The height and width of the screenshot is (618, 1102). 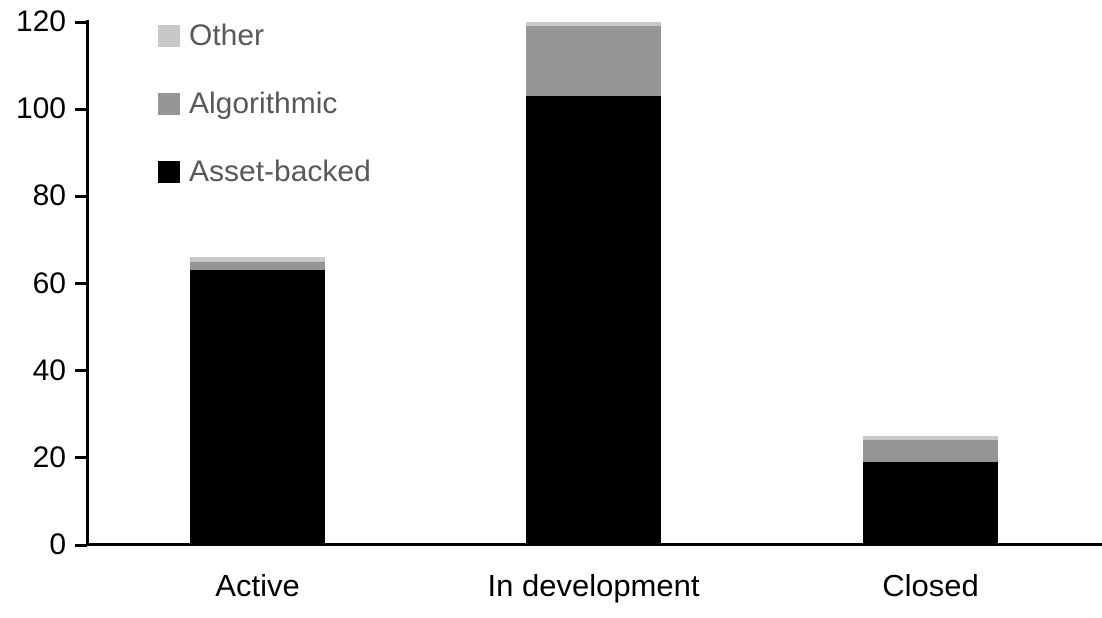 What do you see at coordinates (264, 123) in the screenshot?
I see `legend: Other Algorithmic Asset-backed` at bounding box center [264, 123].